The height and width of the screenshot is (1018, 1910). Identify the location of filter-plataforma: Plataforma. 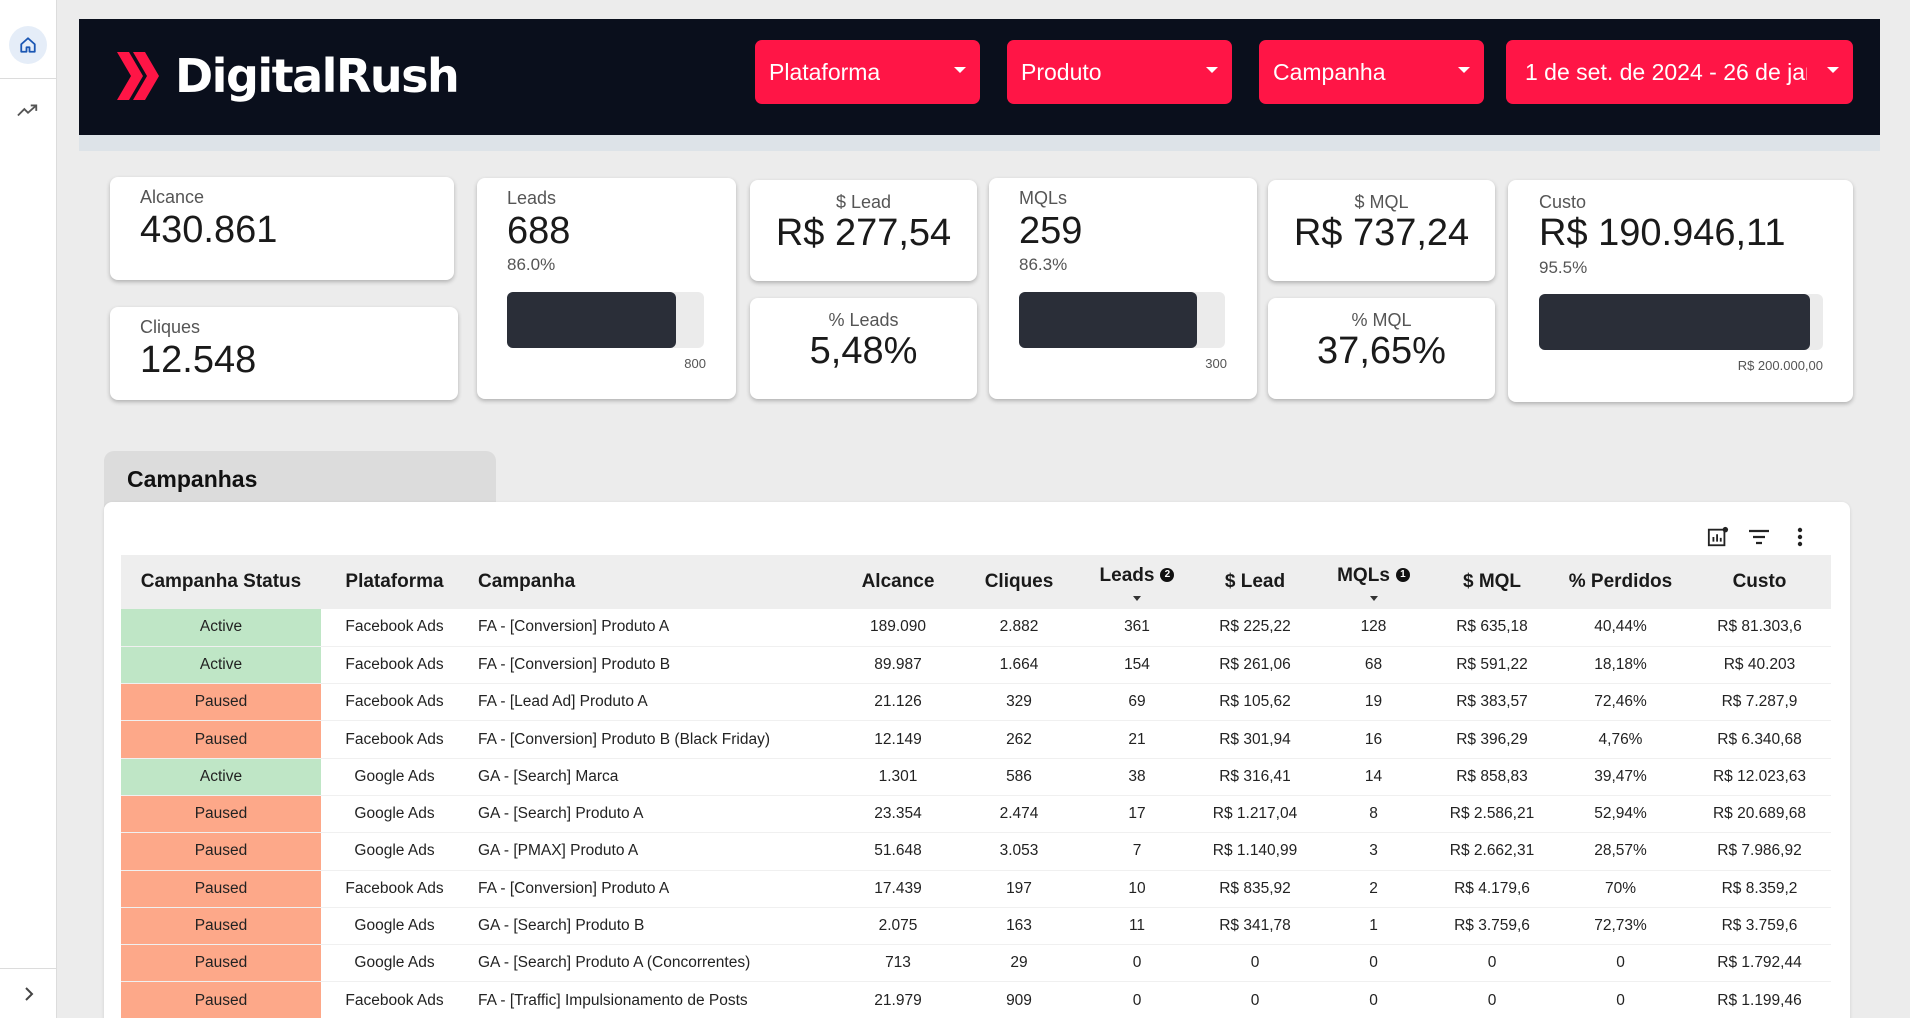
(867, 72).